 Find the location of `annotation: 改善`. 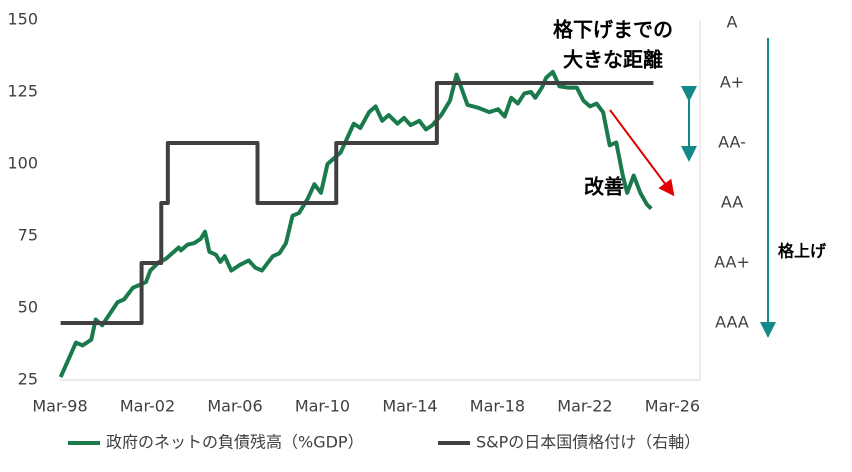

annotation: 改善 is located at coordinates (604, 187).